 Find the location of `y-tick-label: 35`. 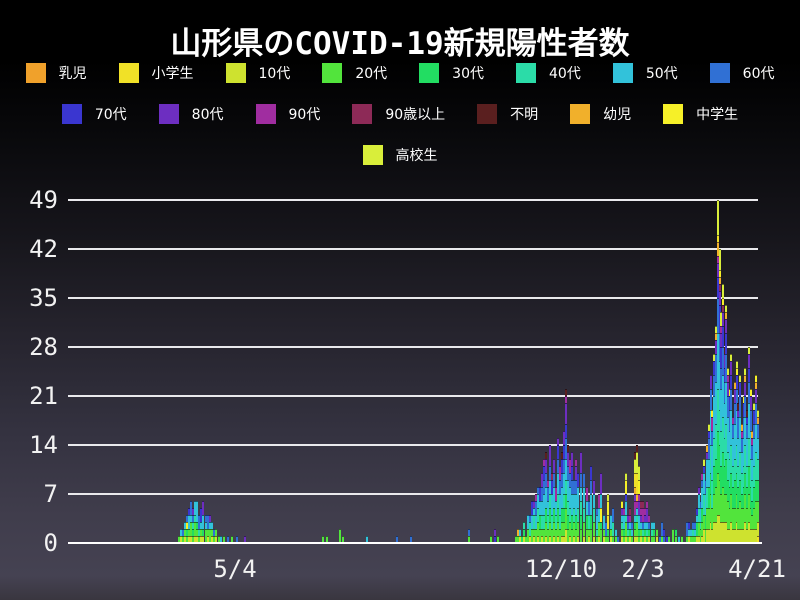

y-tick-label: 35 is located at coordinates (43, 298).